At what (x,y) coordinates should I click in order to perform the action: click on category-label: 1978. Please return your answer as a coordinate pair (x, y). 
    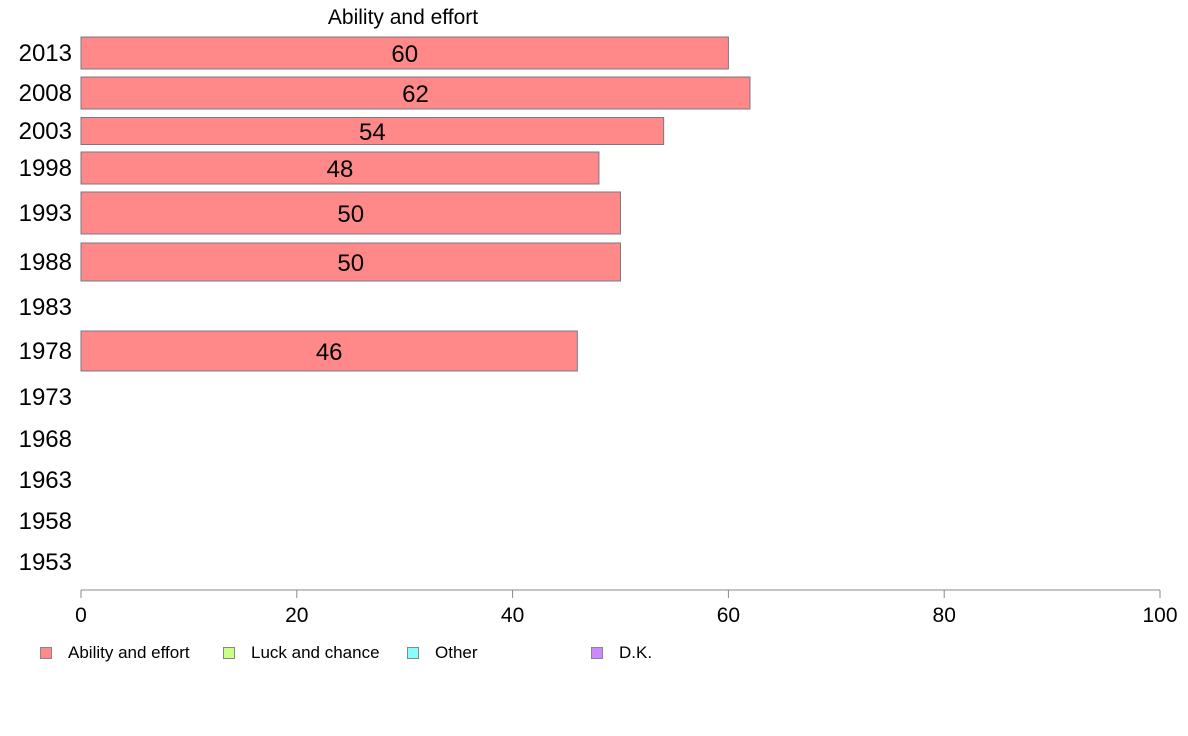
    Looking at the image, I should click on (45, 351).